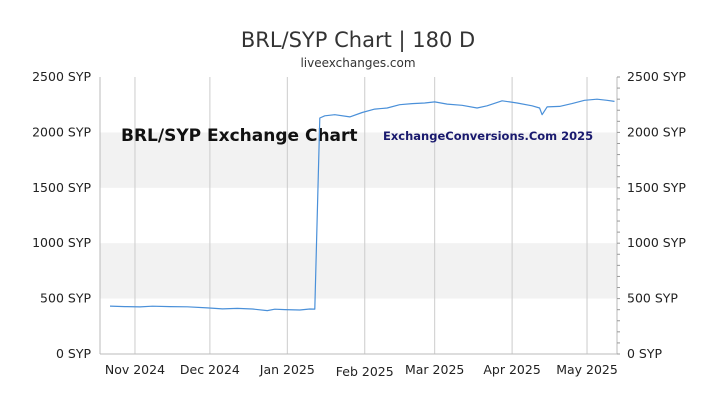  Describe the element at coordinates (656, 131) in the screenshot. I see `y-tick-label-right: 2000 SYP` at that location.